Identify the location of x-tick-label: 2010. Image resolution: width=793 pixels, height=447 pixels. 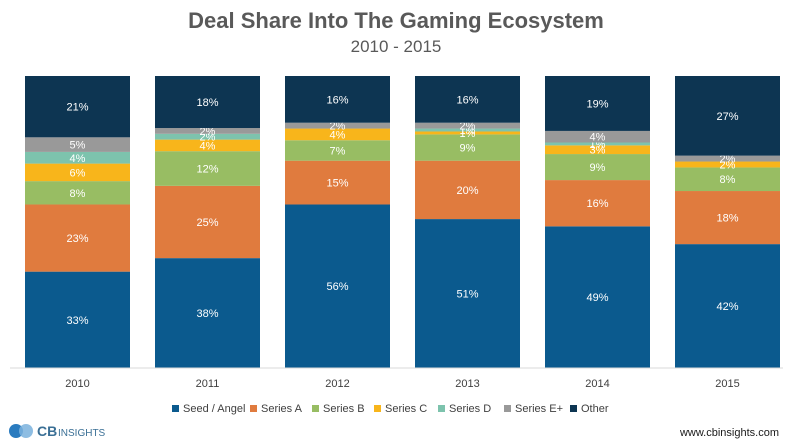
(77, 384).